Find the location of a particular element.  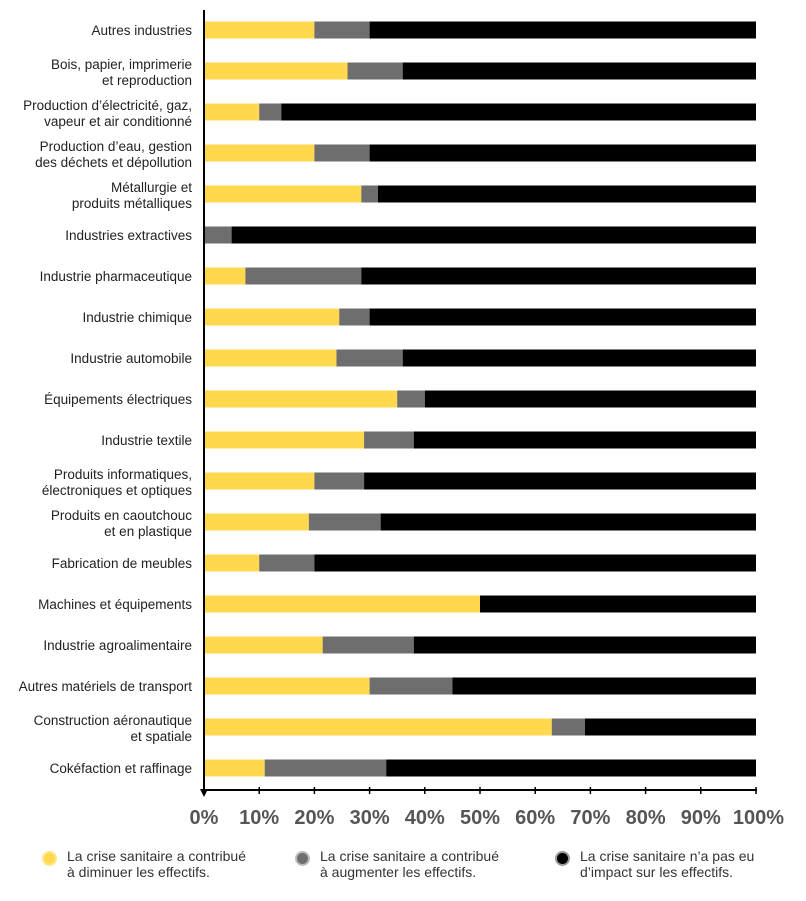

x-tick-label: 60% is located at coordinates (535, 818).